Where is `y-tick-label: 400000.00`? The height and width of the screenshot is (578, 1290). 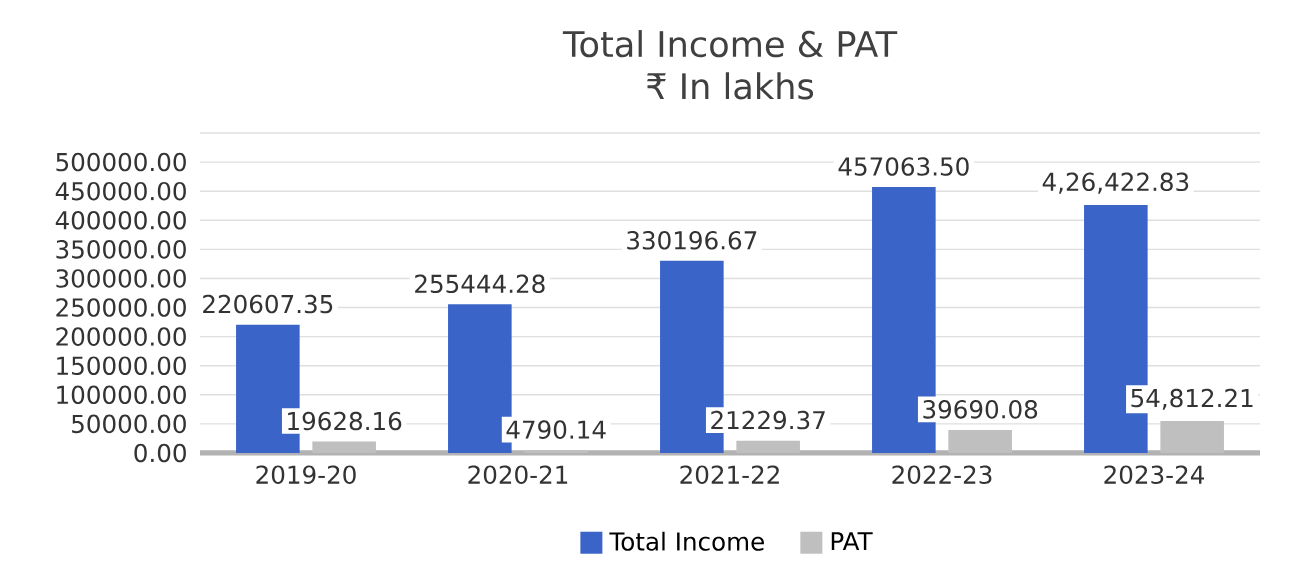
y-tick-label: 400000.00 is located at coordinates (120, 220).